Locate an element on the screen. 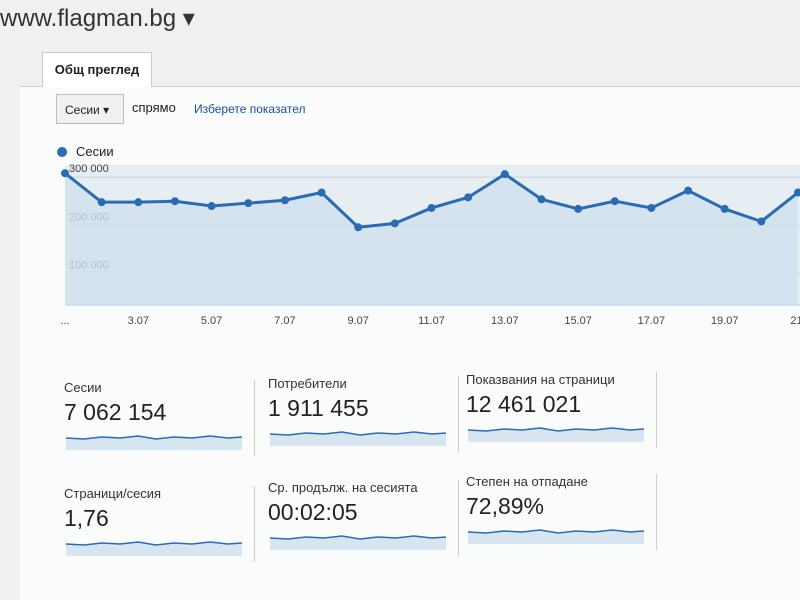 The width and height of the screenshot is (800, 600). x-tick-label: 13.07 is located at coordinates (505, 321).